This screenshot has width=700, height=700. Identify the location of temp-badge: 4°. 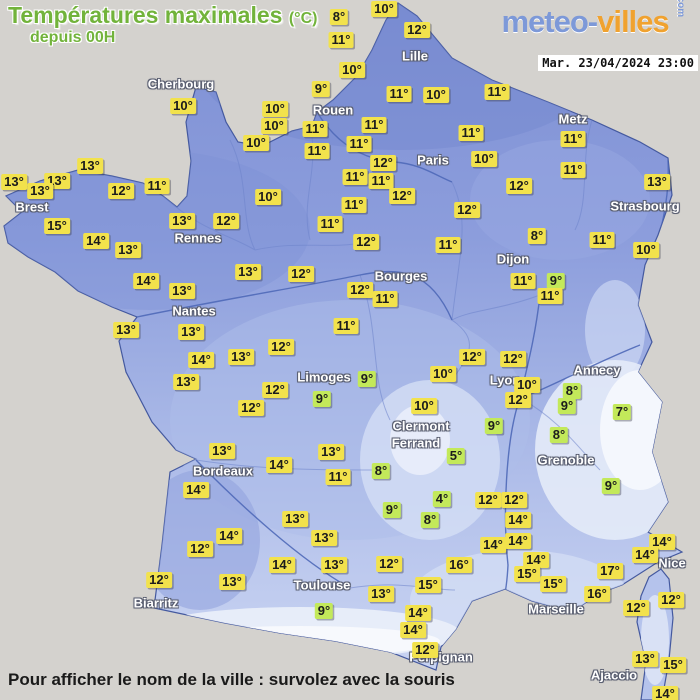
(442, 499).